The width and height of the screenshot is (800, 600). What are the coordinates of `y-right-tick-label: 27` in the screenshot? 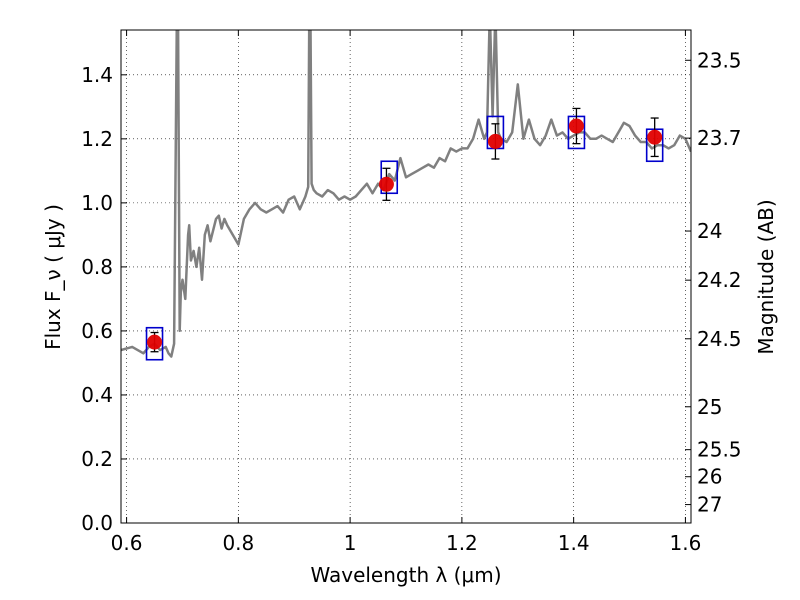 It's located at (709, 505).